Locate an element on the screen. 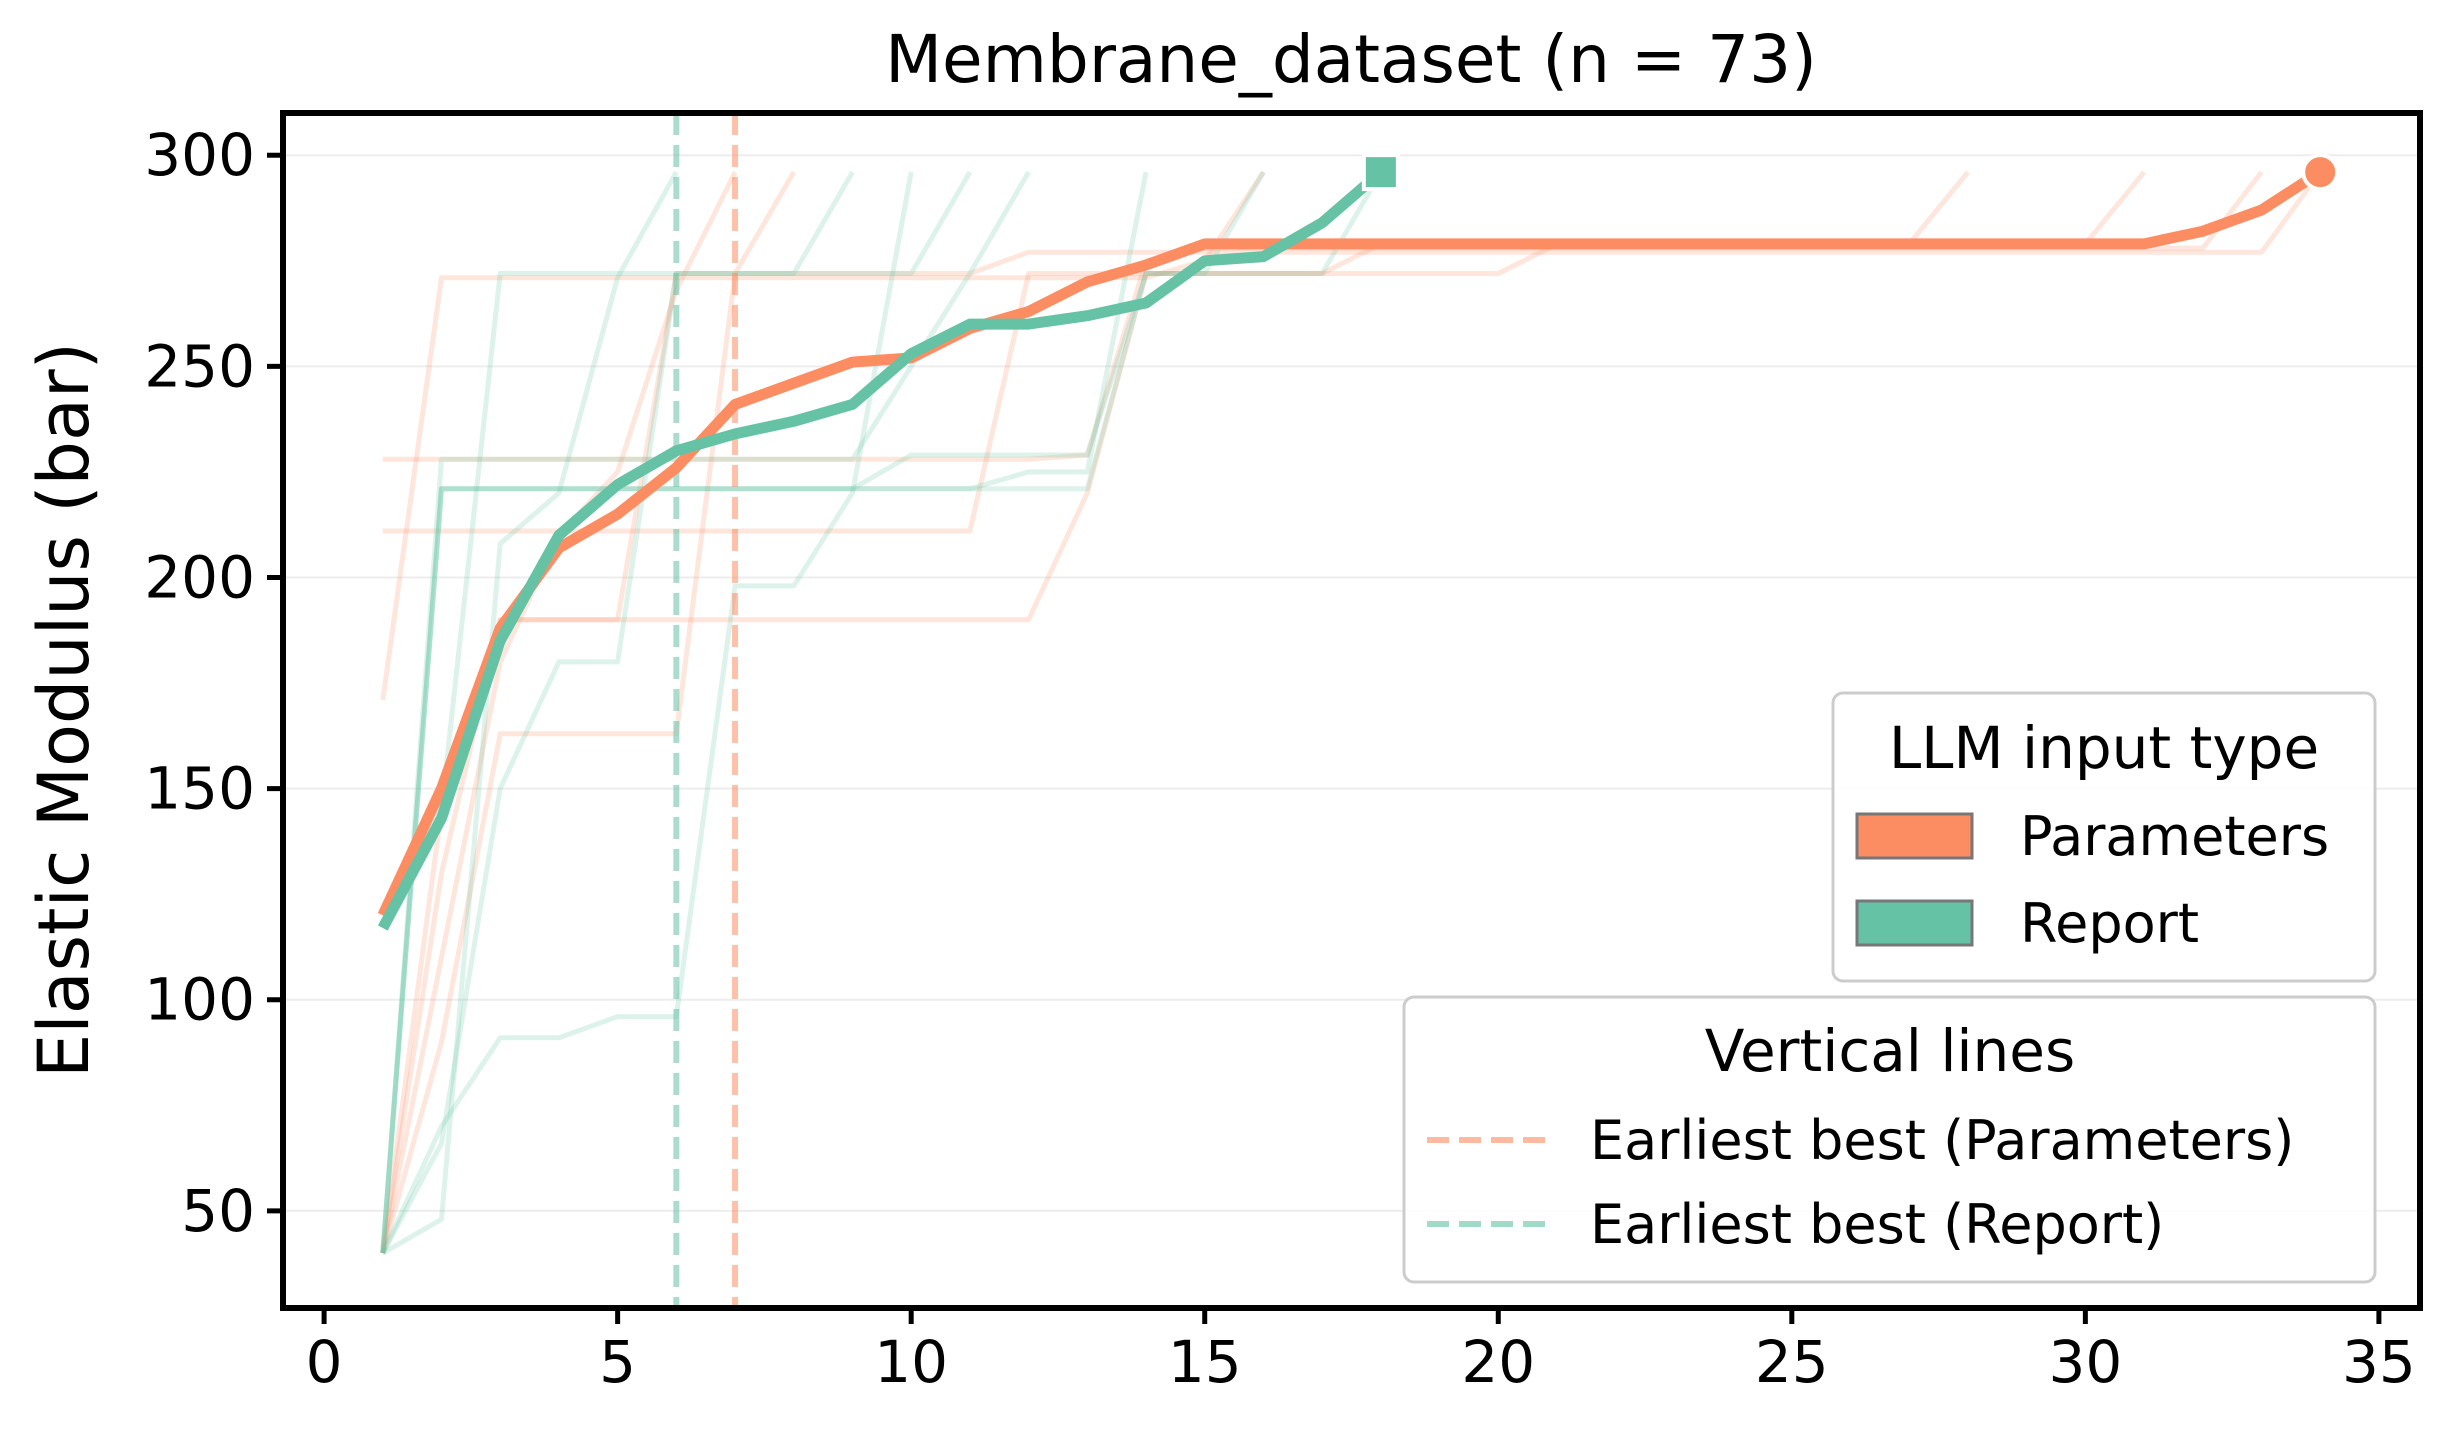 Image resolution: width=2448 pixels, height=1430 pixels. legend-label-report: Report is located at coordinates (2109, 923).